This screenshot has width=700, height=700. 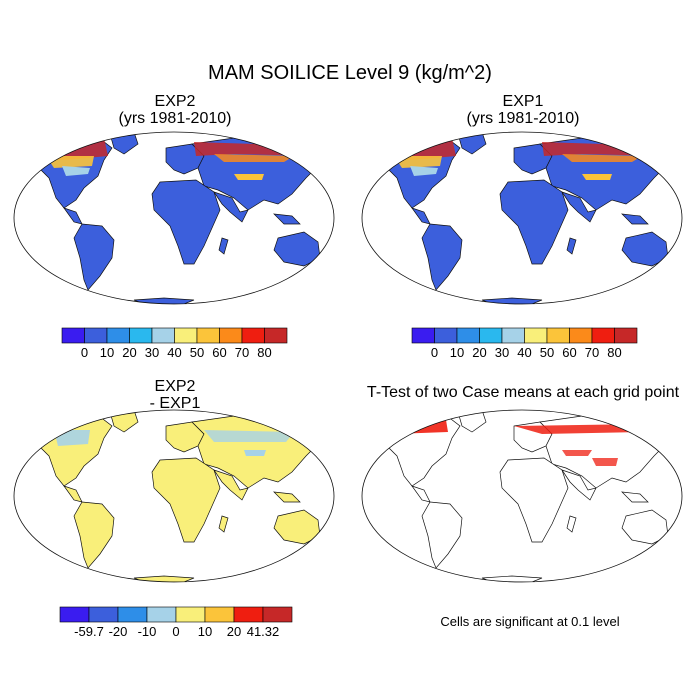 What do you see at coordinates (242, 352) in the screenshot?
I see `colorbar-exp2-tick-label: 70` at bounding box center [242, 352].